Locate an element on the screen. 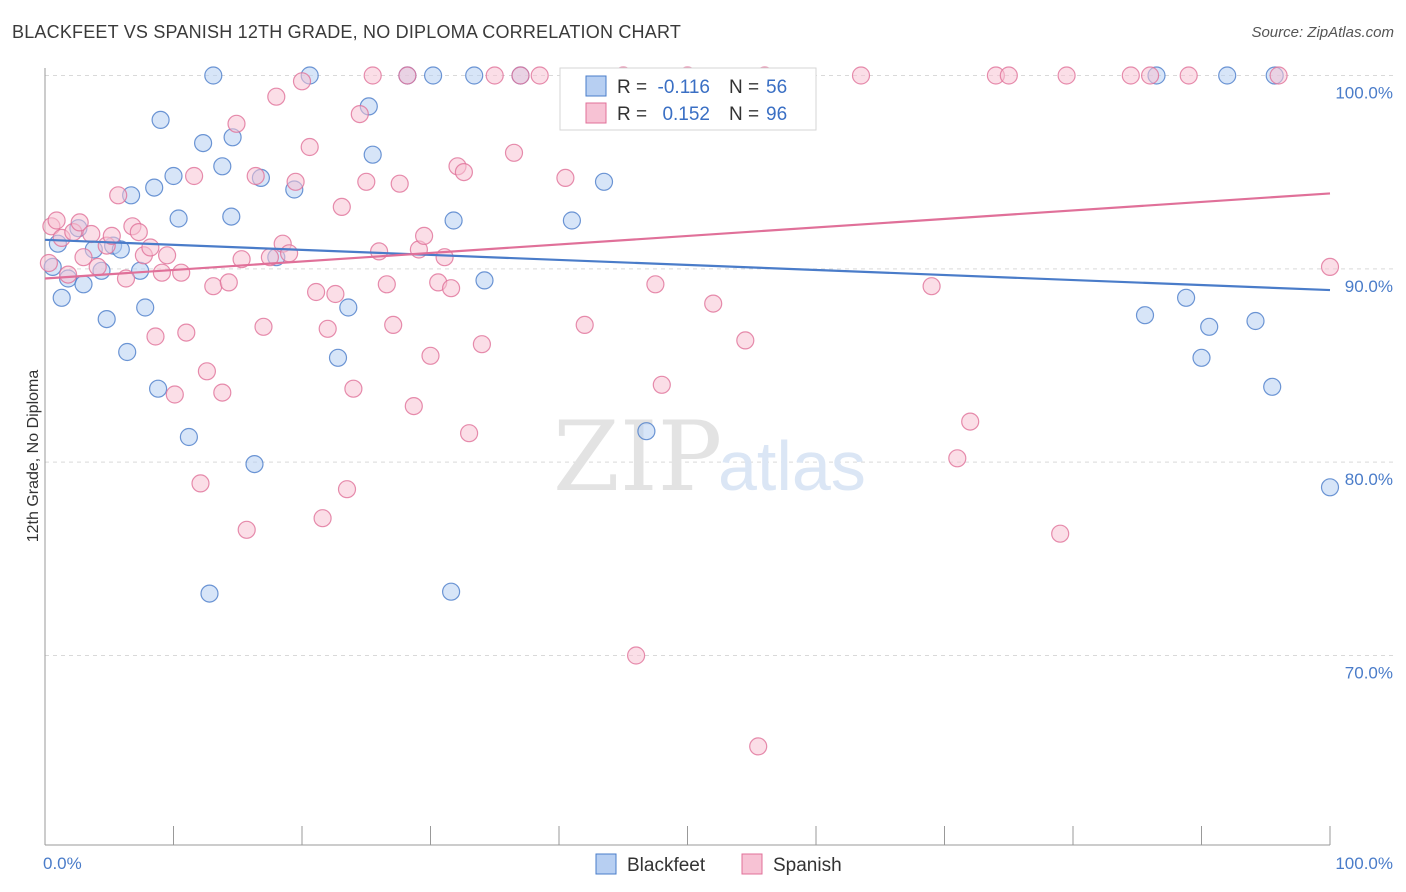 This screenshot has width=1406, height=892. legend-n-label-blackfeet: N = is located at coordinates (744, 87).